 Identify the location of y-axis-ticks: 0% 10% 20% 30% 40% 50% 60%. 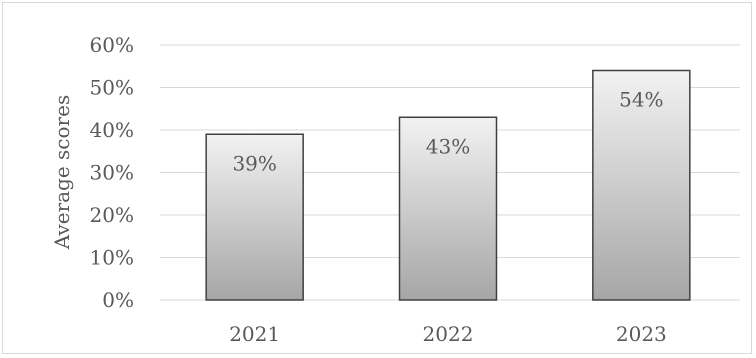
(112, 172).